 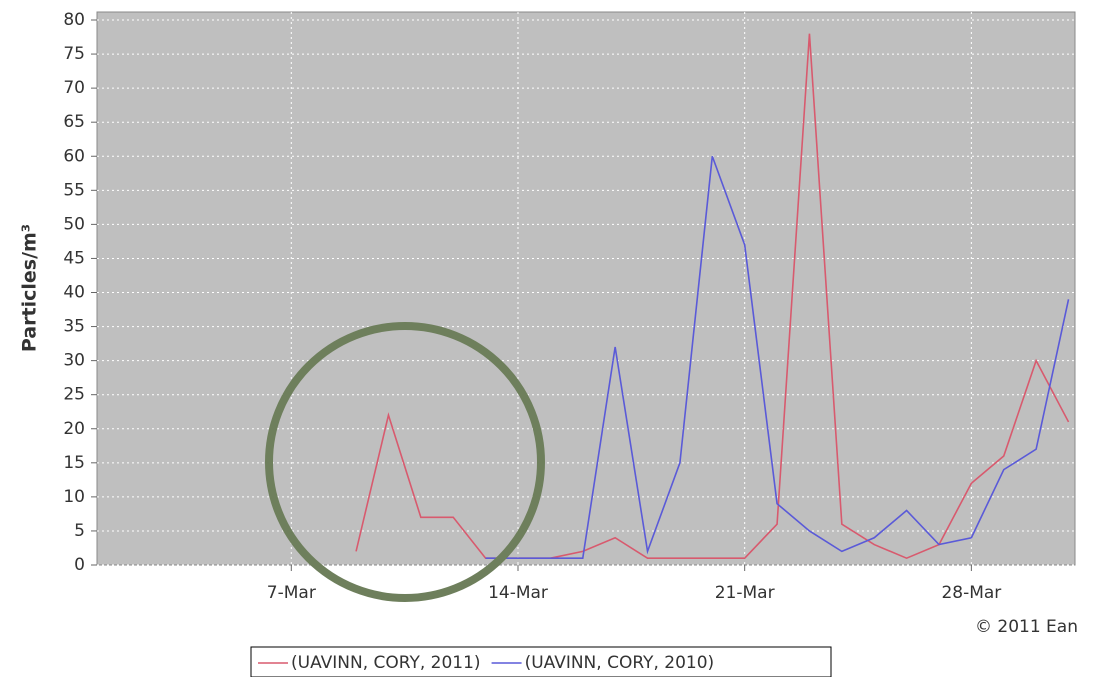 I want to click on y-tick-label: 20, so click(x=74, y=429).